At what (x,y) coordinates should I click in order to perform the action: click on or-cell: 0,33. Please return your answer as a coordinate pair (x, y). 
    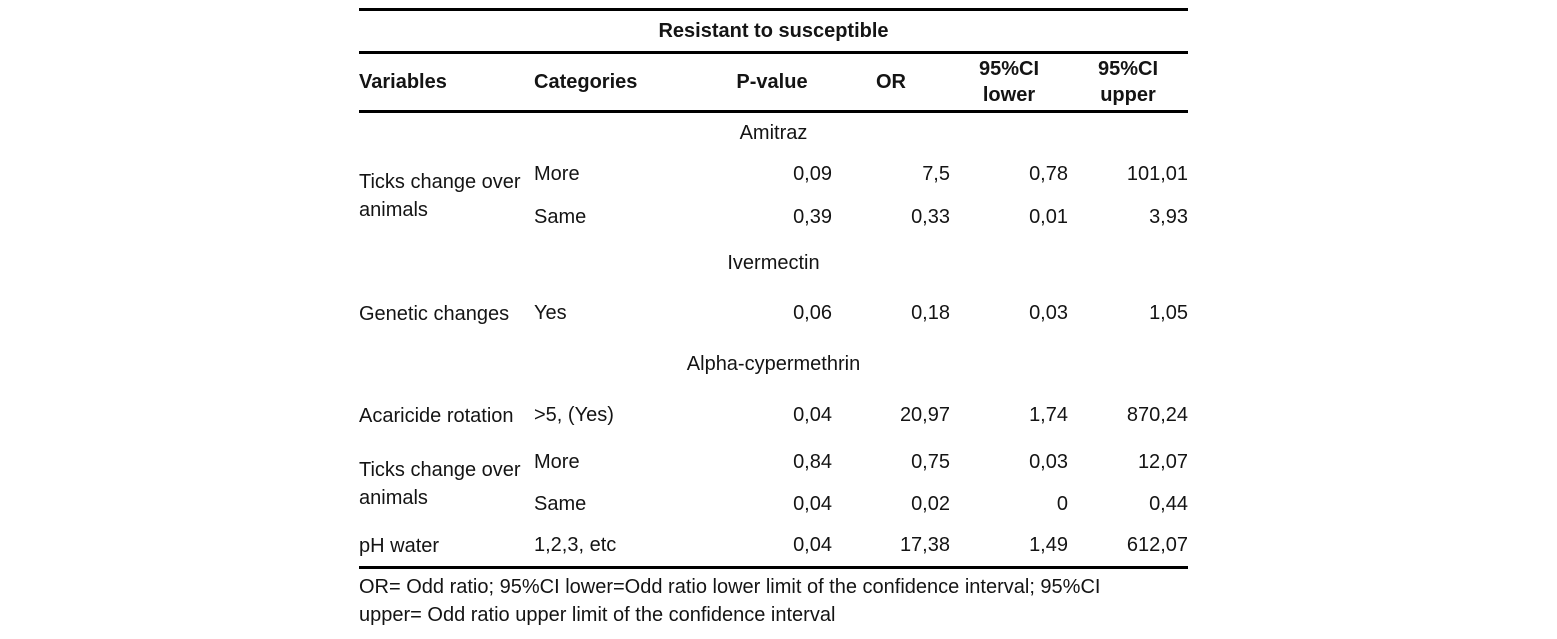
    Looking at the image, I should click on (930, 216).